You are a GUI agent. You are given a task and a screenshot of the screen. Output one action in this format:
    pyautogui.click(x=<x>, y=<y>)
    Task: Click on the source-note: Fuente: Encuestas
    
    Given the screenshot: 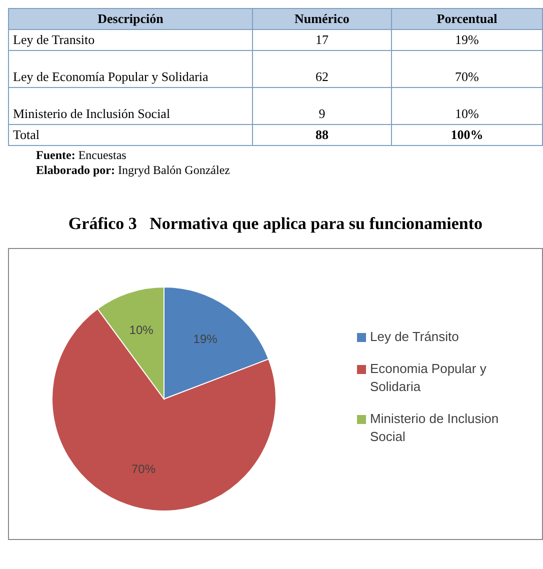 What is the action you would take?
    pyautogui.click(x=81, y=155)
    